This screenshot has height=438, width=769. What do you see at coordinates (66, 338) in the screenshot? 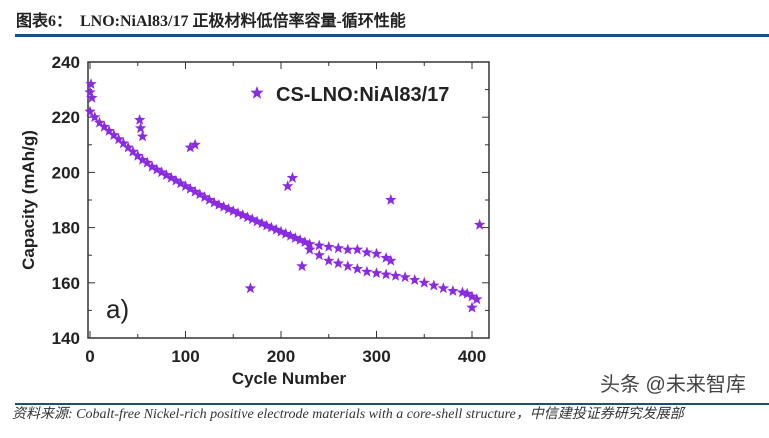
I see `y-tick-label: 140` at bounding box center [66, 338].